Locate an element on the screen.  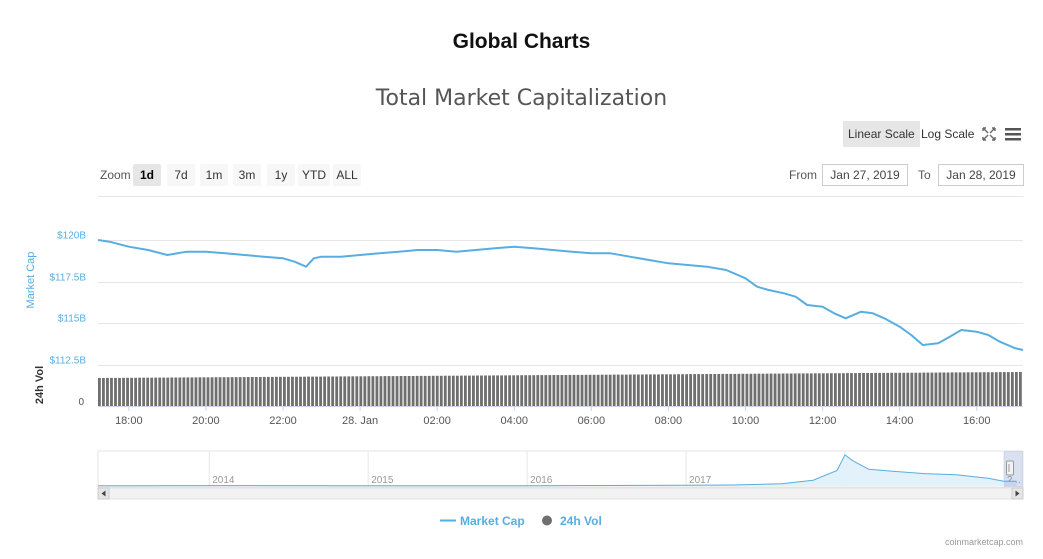
zoom-1y-button: 1y is located at coordinates (281, 175).